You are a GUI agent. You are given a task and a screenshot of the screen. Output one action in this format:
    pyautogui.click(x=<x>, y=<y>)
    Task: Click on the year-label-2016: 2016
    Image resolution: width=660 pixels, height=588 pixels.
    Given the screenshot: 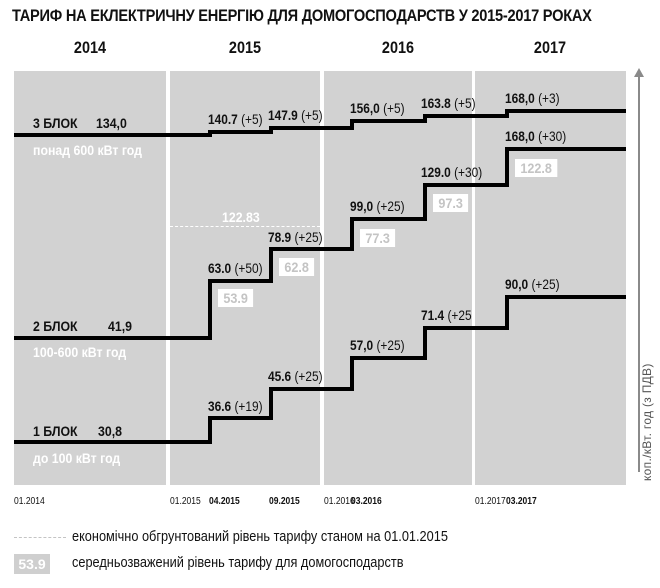 What is the action you would take?
    pyautogui.click(x=398, y=47)
    